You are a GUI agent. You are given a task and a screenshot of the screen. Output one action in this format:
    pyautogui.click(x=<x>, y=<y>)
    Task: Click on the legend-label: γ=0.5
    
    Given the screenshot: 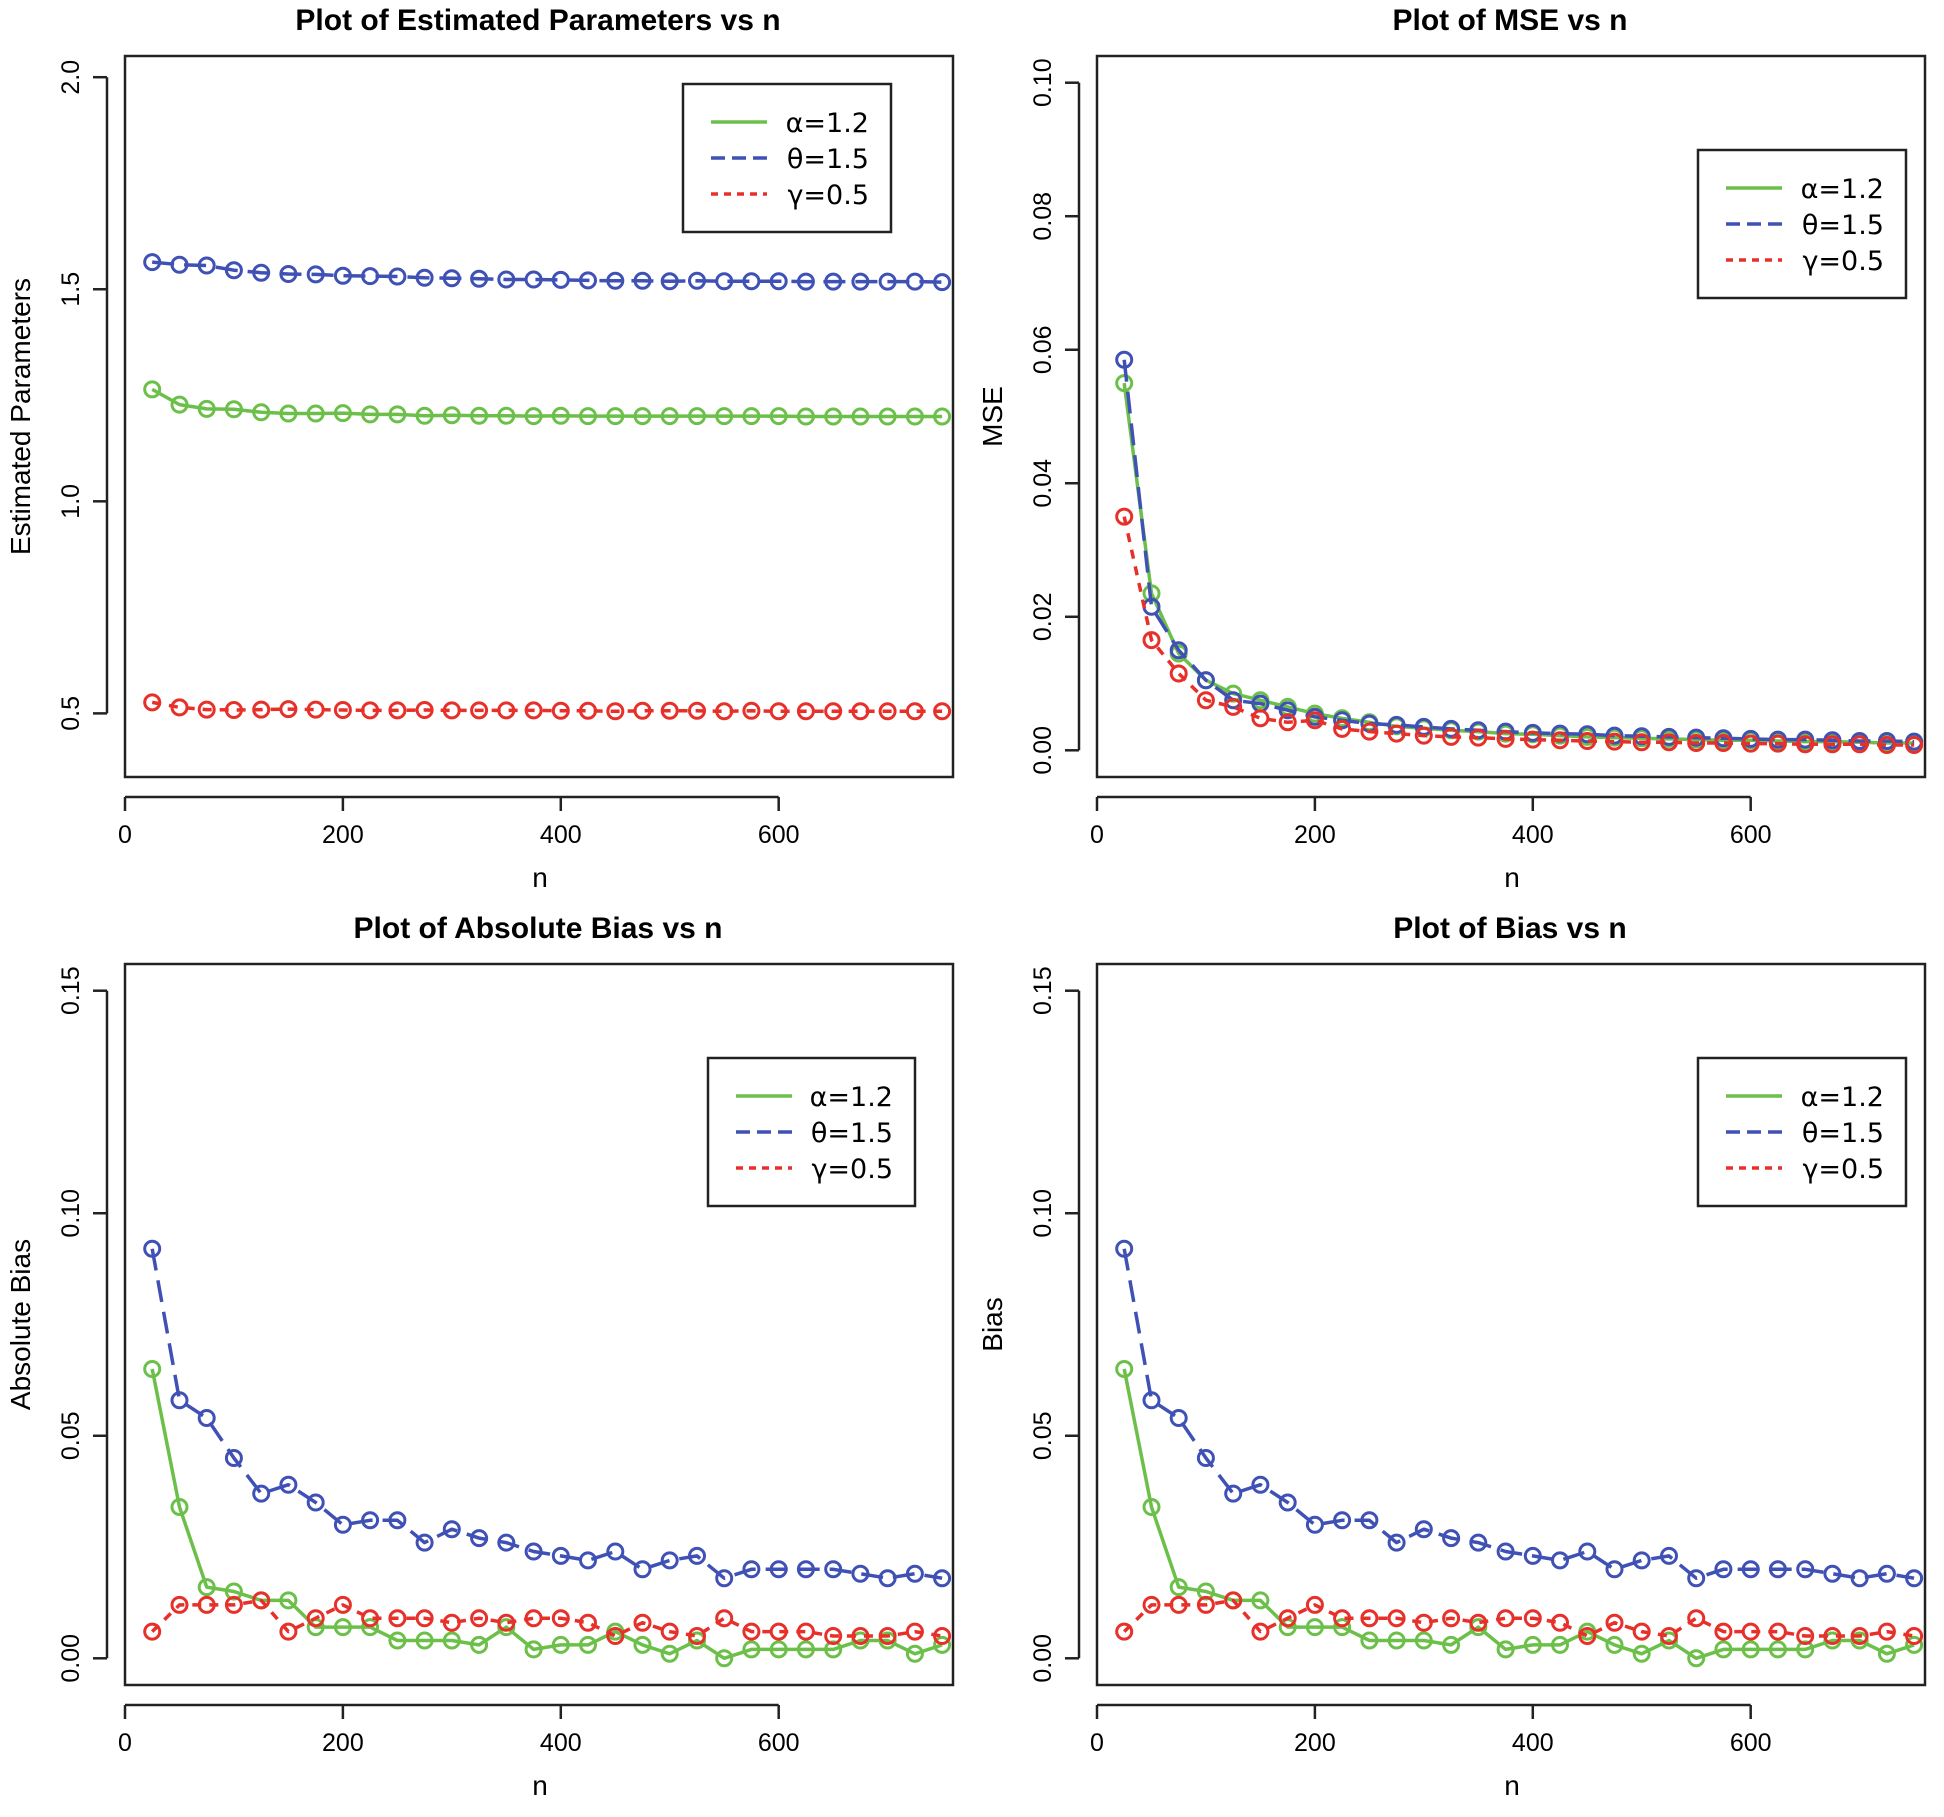 What is the action you would take?
    pyautogui.click(x=1843, y=261)
    